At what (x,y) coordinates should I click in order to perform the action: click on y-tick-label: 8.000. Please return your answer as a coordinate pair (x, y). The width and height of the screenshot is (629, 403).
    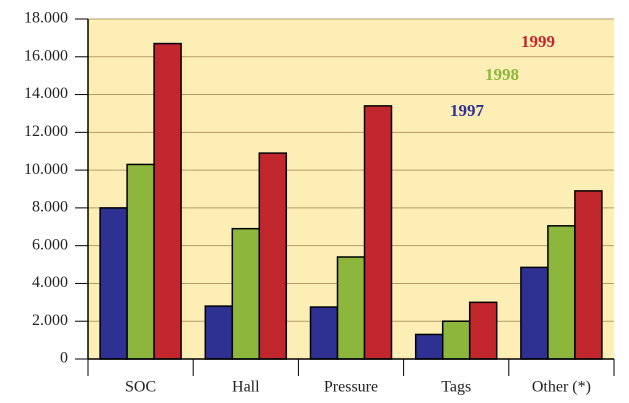
    Looking at the image, I should click on (50, 207).